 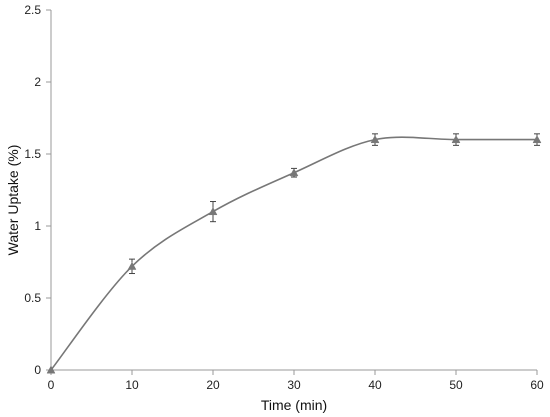 What do you see at coordinates (37, 226) in the screenshot?
I see `y-tick-label: 1` at bounding box center [37, 226].